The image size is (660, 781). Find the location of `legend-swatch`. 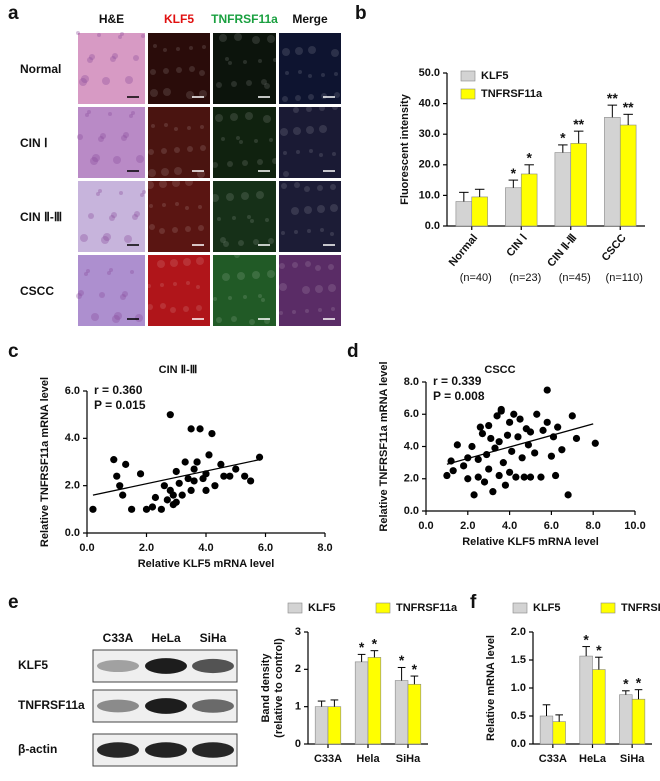

legend-swatch is located at coordinates (520, 608).